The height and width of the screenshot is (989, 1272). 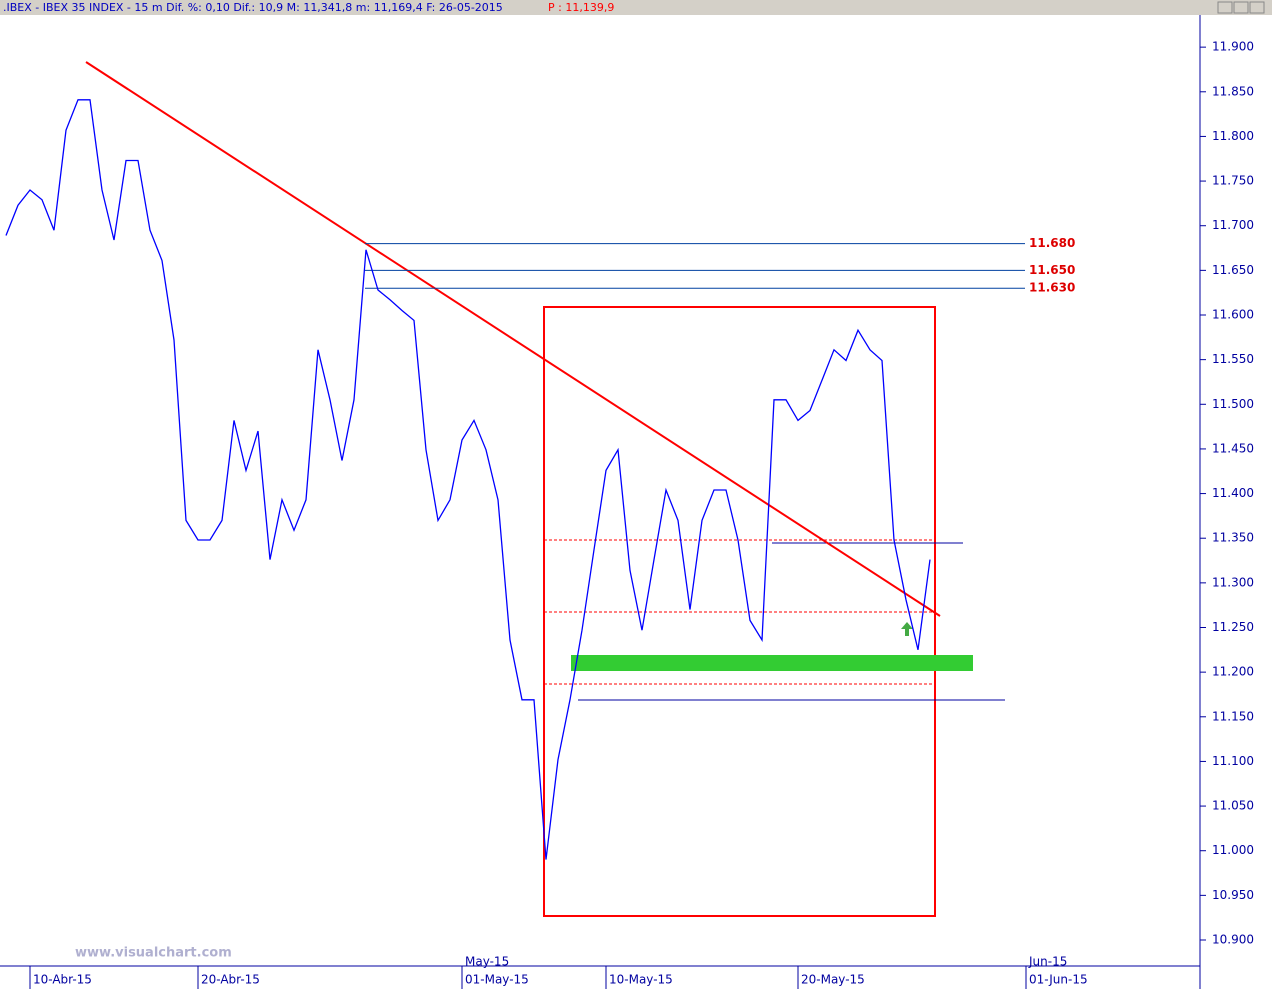 I want to click on last-price: P : 11,139,9, so click(x=581, y=7).